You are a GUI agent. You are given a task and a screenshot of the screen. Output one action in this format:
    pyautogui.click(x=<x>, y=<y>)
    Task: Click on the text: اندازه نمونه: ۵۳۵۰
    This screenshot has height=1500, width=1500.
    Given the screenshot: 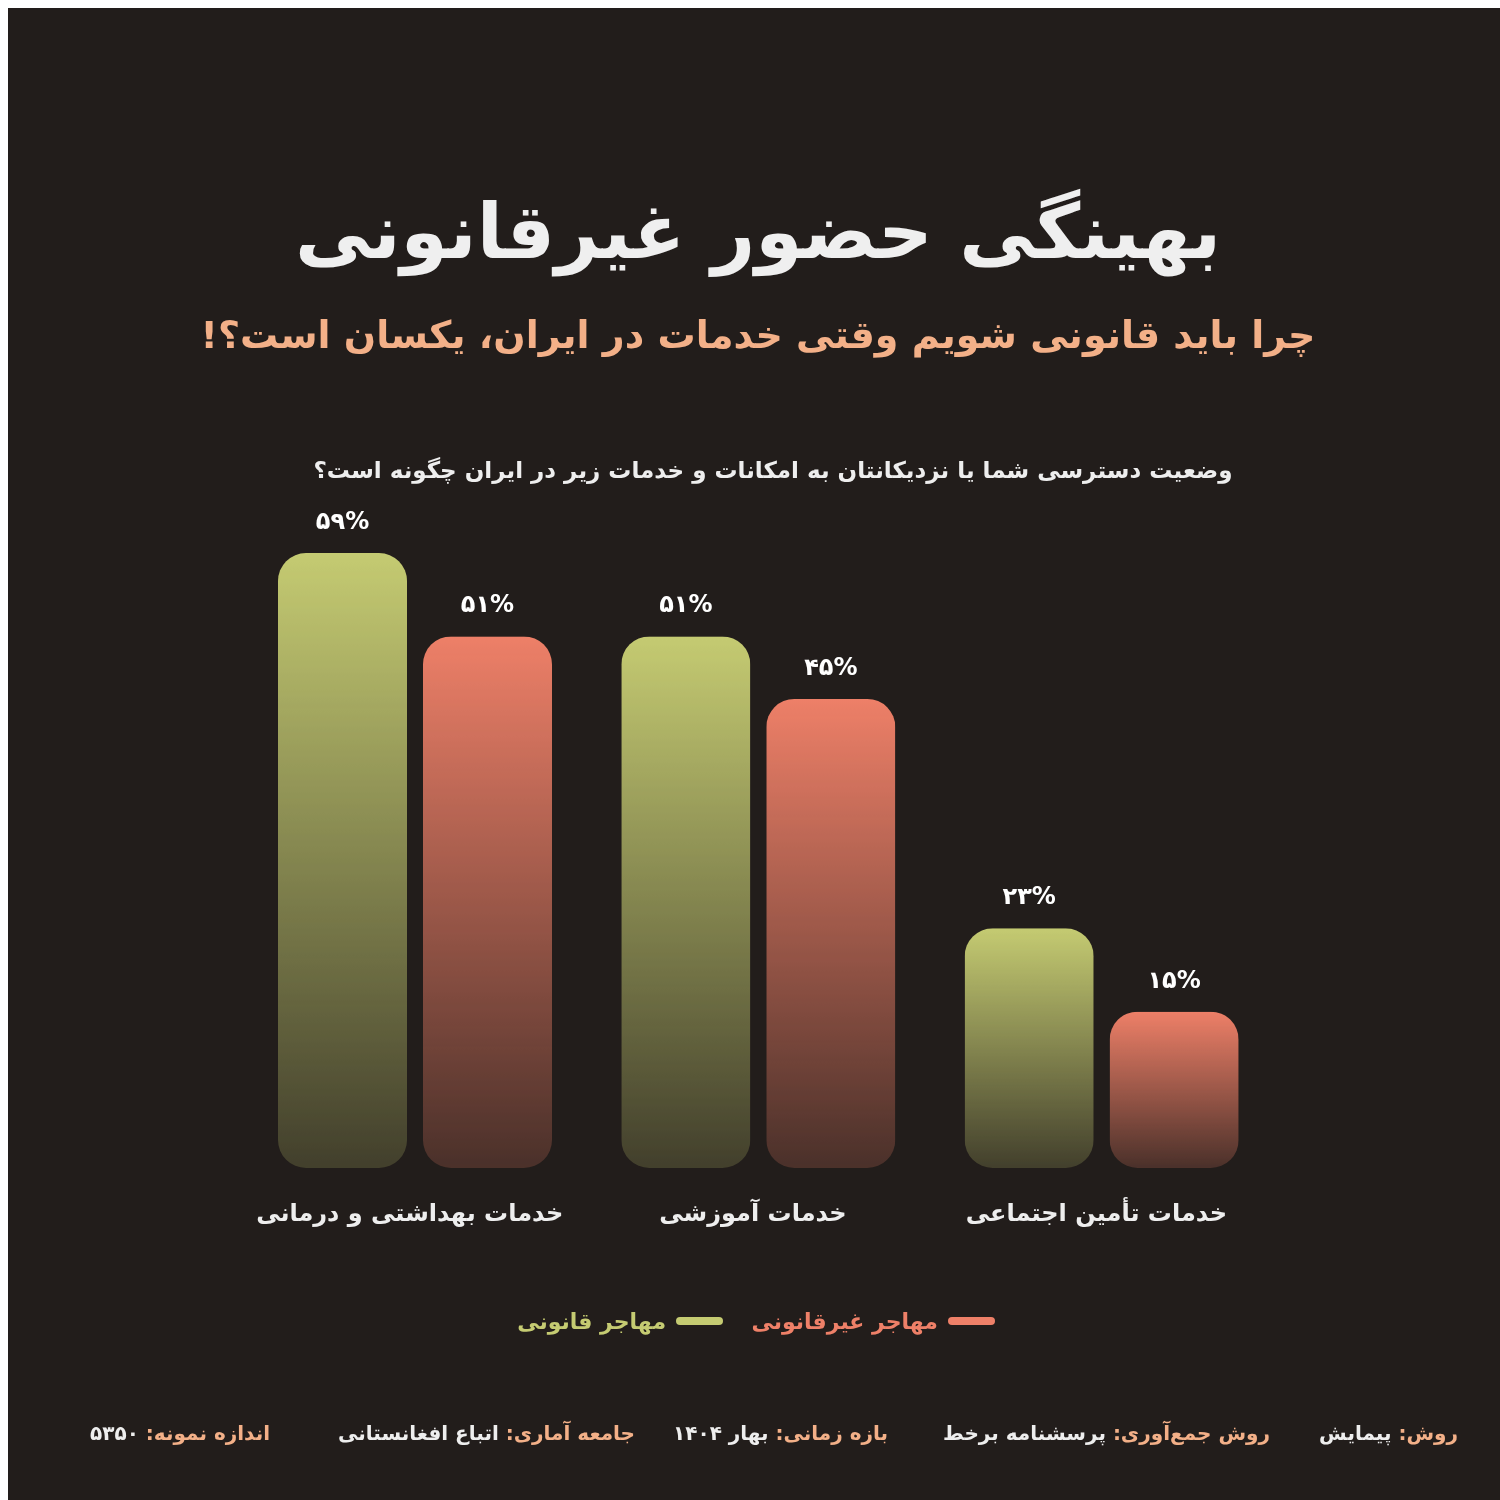 What is the action you would take?
    pyautogui.click(x=180, y=1433)
    